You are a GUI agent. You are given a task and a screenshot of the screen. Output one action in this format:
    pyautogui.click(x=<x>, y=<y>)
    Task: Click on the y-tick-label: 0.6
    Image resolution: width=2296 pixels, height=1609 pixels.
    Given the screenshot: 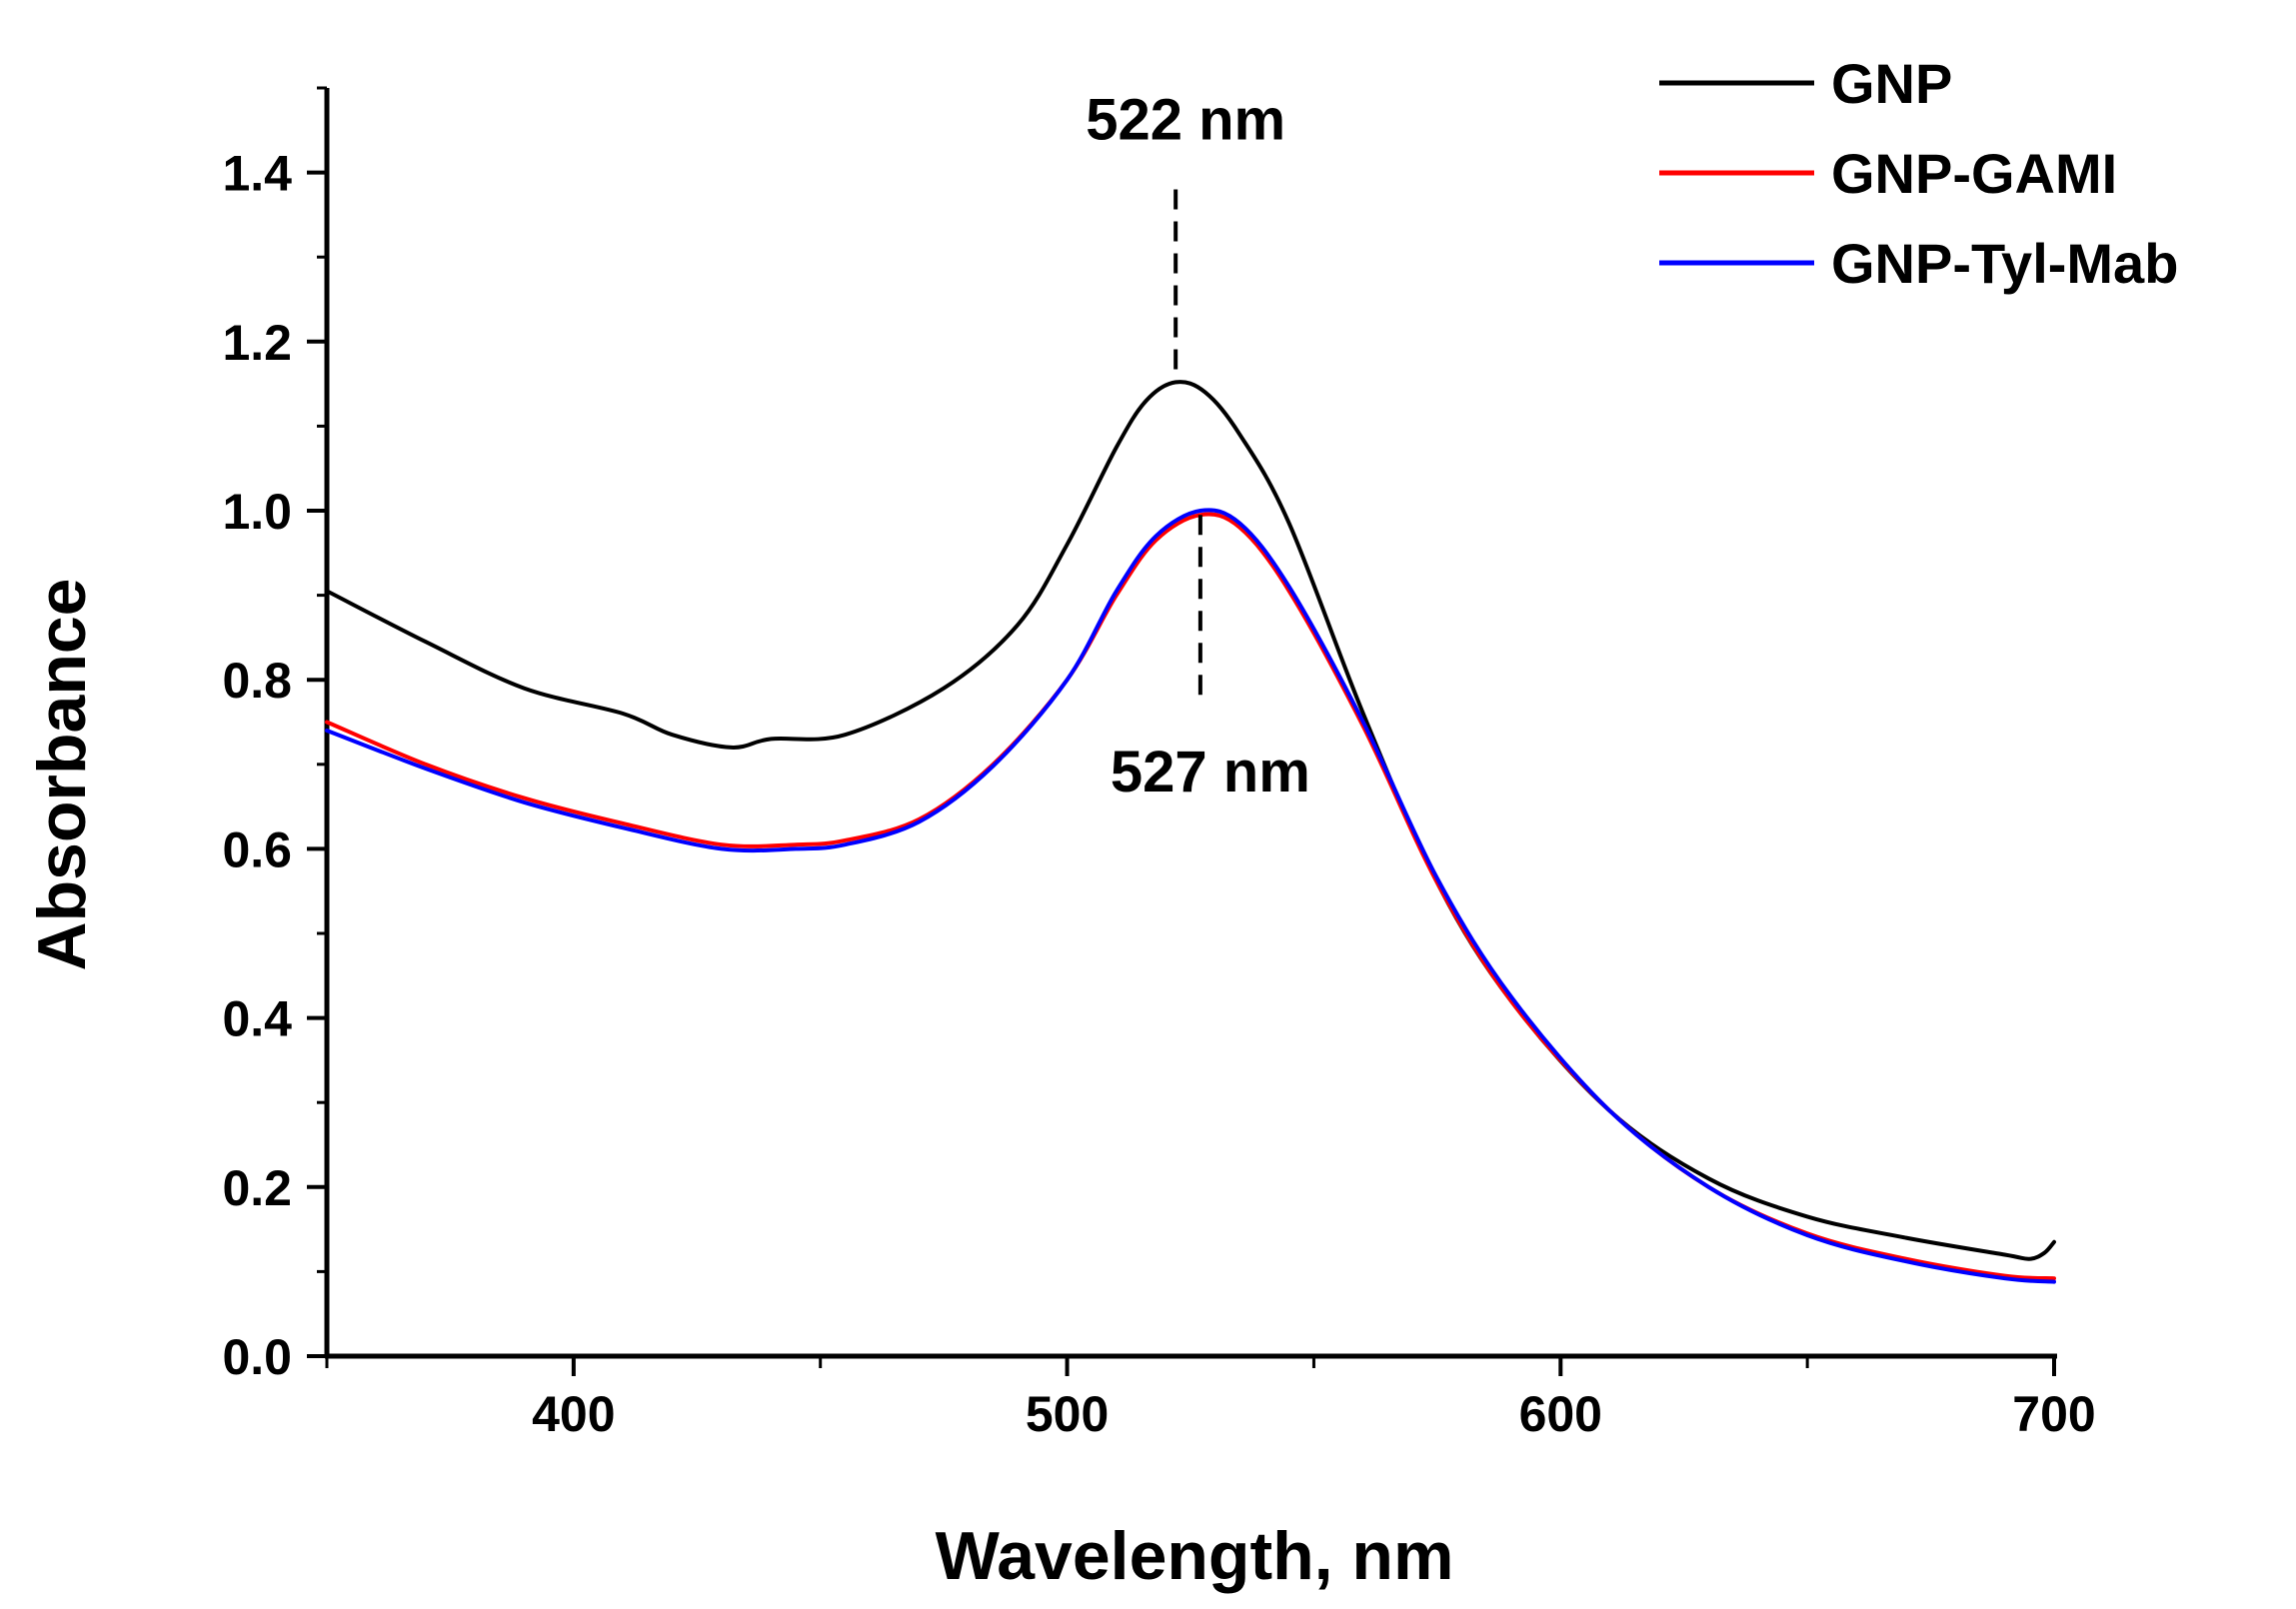 What is the action you would take?
    pyautogui.click(x=257, y=849)
    